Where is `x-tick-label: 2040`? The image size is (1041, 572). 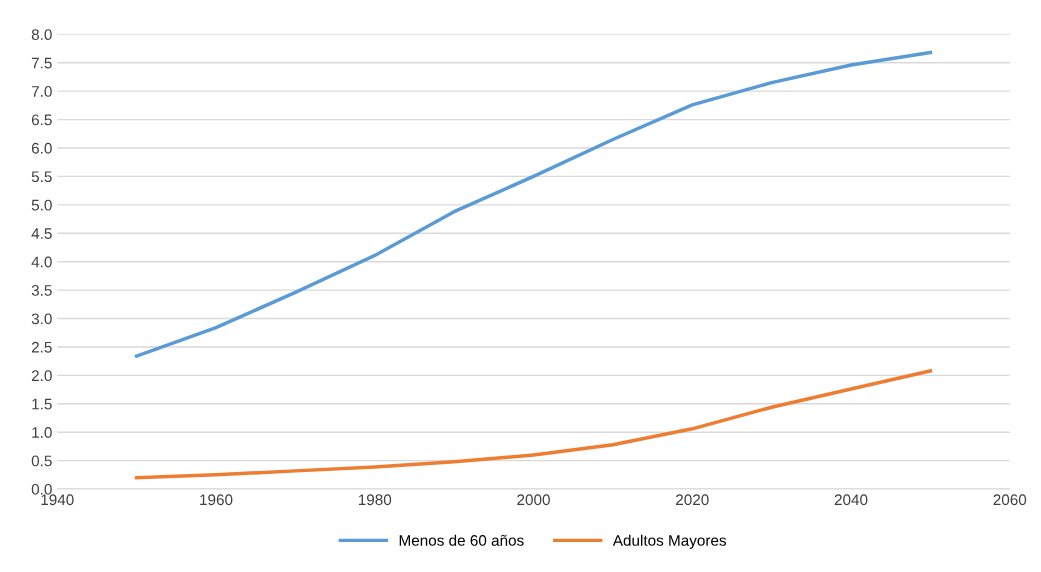 x-tick-label: 2040 is located at coordinates (851, 500).